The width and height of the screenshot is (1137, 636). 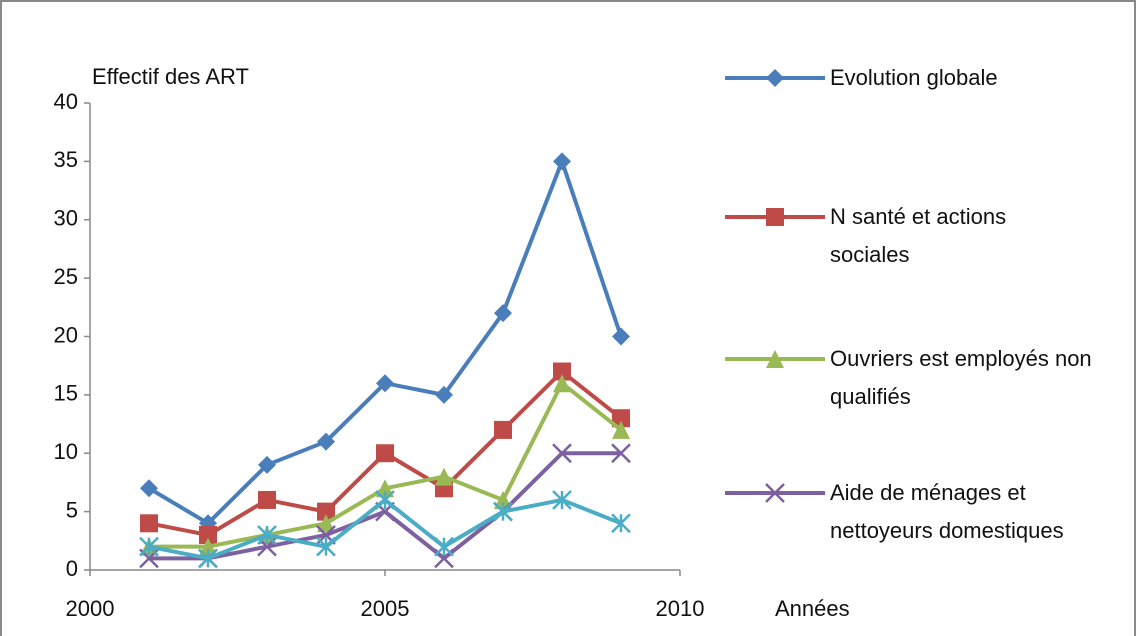 I want to click on x-tick-label: 2005, so click(x=385, y=608).